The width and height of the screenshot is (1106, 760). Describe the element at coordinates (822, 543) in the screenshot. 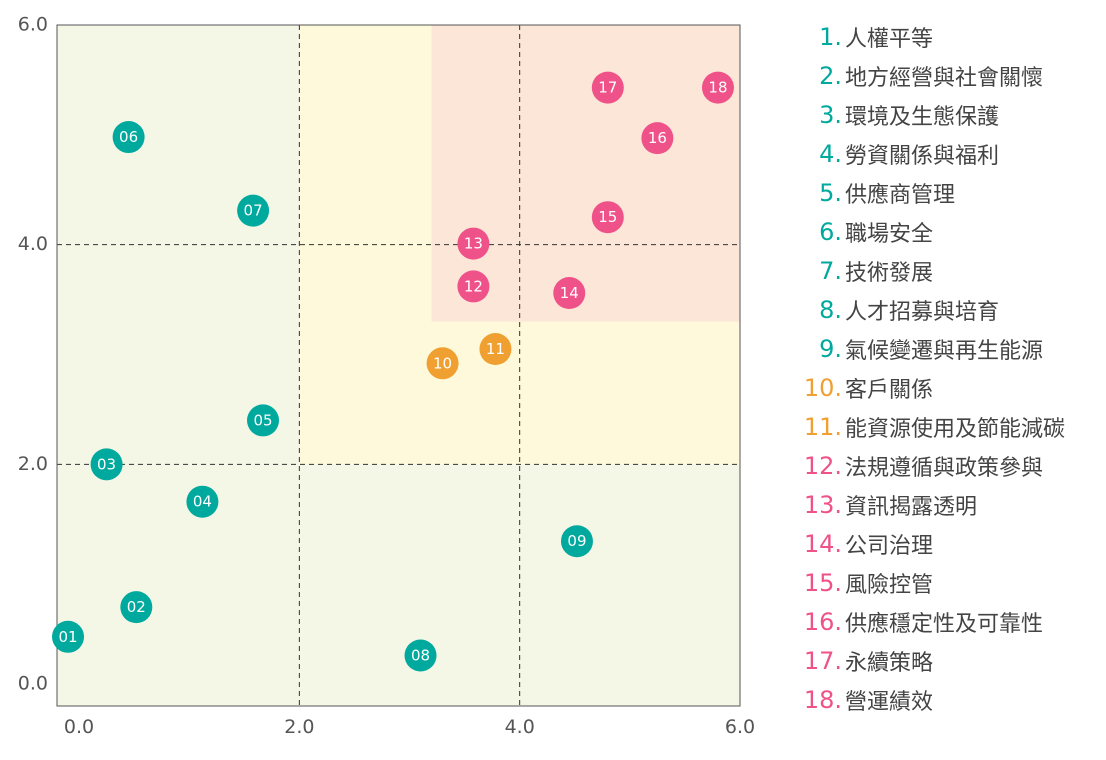

I see `legend-number: 14.` at that location.